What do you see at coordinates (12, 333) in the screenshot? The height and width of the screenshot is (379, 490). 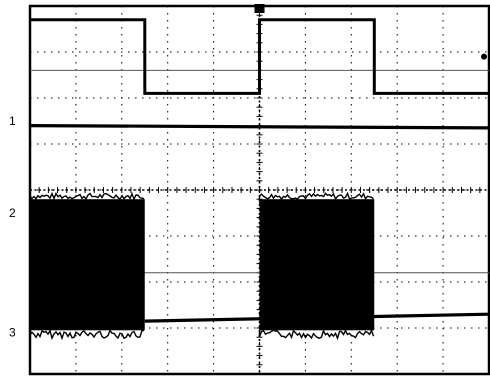 I see `channel-label-3: 3` at bounding box center [12, 333].